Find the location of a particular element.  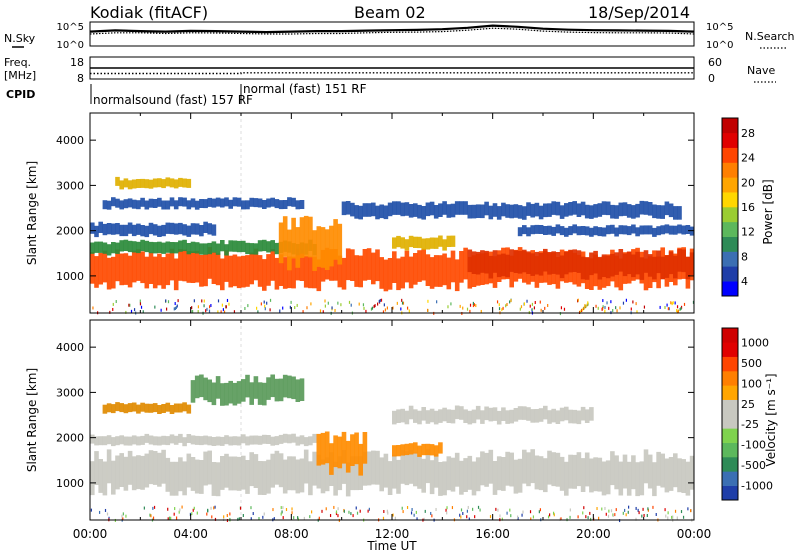

velocity-colorbar-frame is located at coordinates (730, 414).